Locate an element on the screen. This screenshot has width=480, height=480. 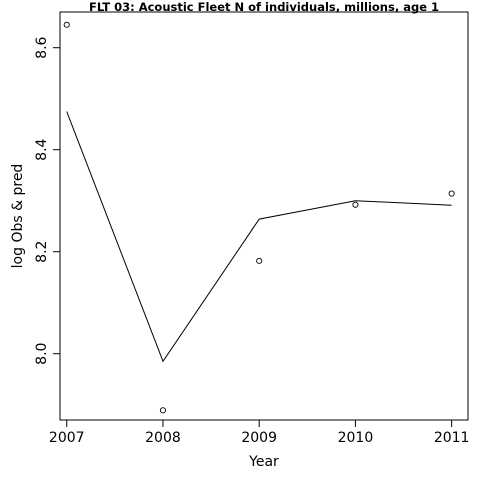
y-tick-label: 8.6 is located at coordinates (42, 47).